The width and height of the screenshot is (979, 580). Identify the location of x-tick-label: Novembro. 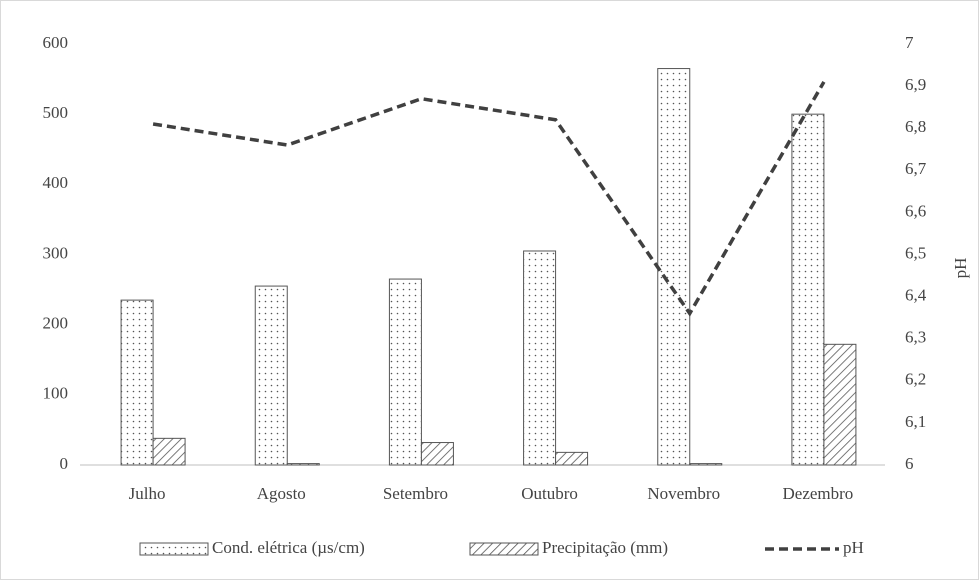
(683, 493).